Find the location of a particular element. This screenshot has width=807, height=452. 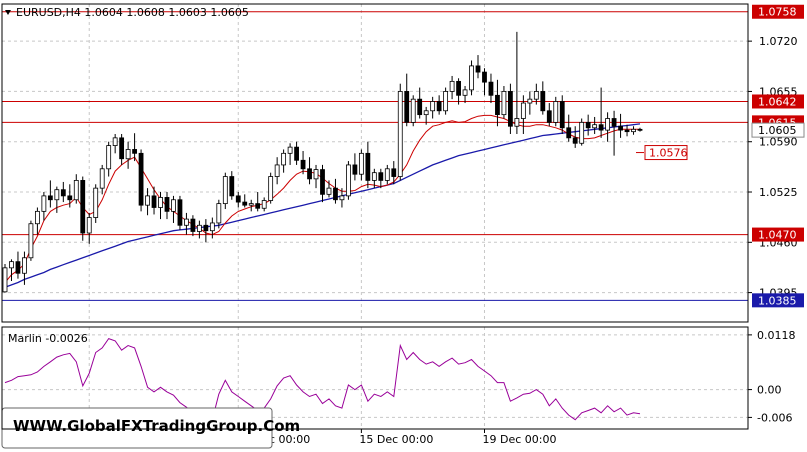

level-price-label: 1.0642 is located at coordinates (777, 101).